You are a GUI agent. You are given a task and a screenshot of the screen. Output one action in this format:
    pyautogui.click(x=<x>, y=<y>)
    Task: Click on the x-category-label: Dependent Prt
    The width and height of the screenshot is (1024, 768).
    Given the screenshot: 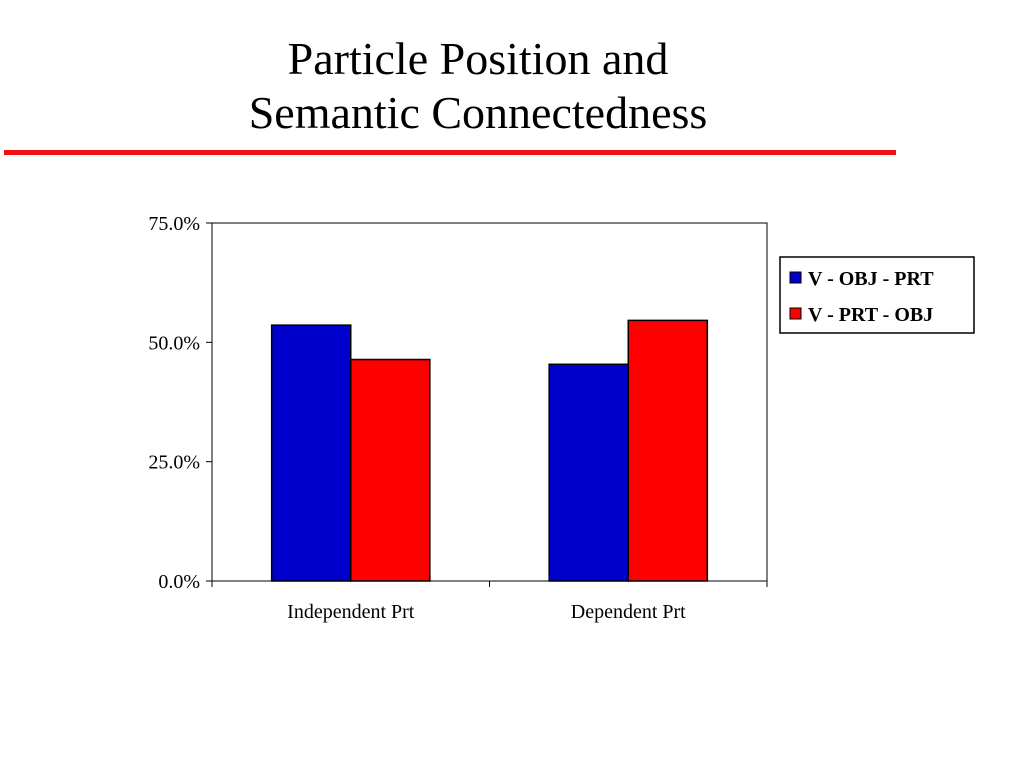 What is the action you would take?
    pyautogui.click(x=628, y=612)
    